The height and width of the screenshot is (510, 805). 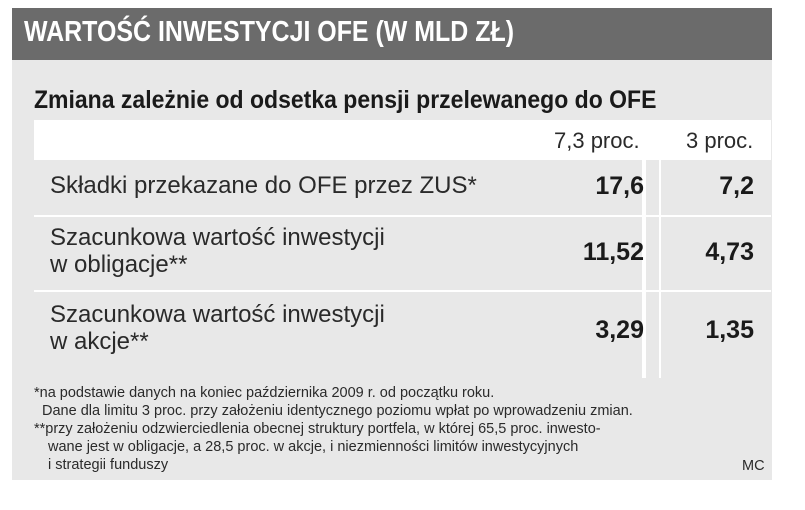 What do you see at coordinates (720, 140) in the screenshot?
I see `column-header-3-proc: 3 proc.` at bounding box center [720, 140].